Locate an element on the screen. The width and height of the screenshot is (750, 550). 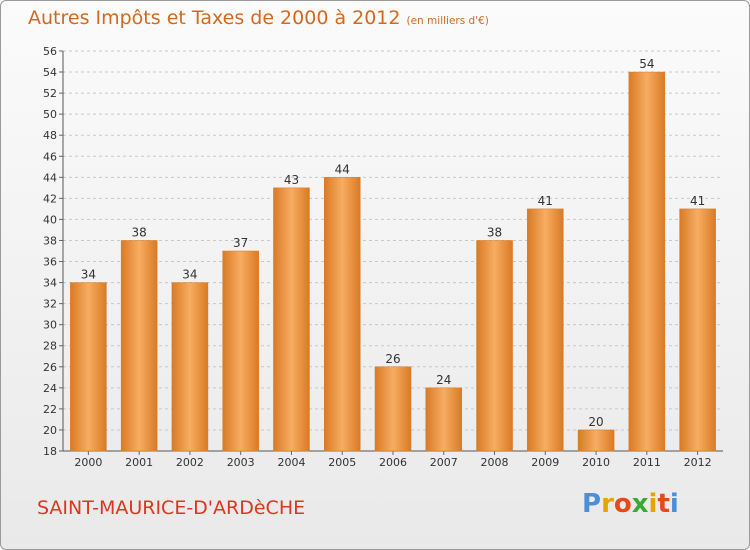
logo-letter: P is located at coordinates (592, 504).